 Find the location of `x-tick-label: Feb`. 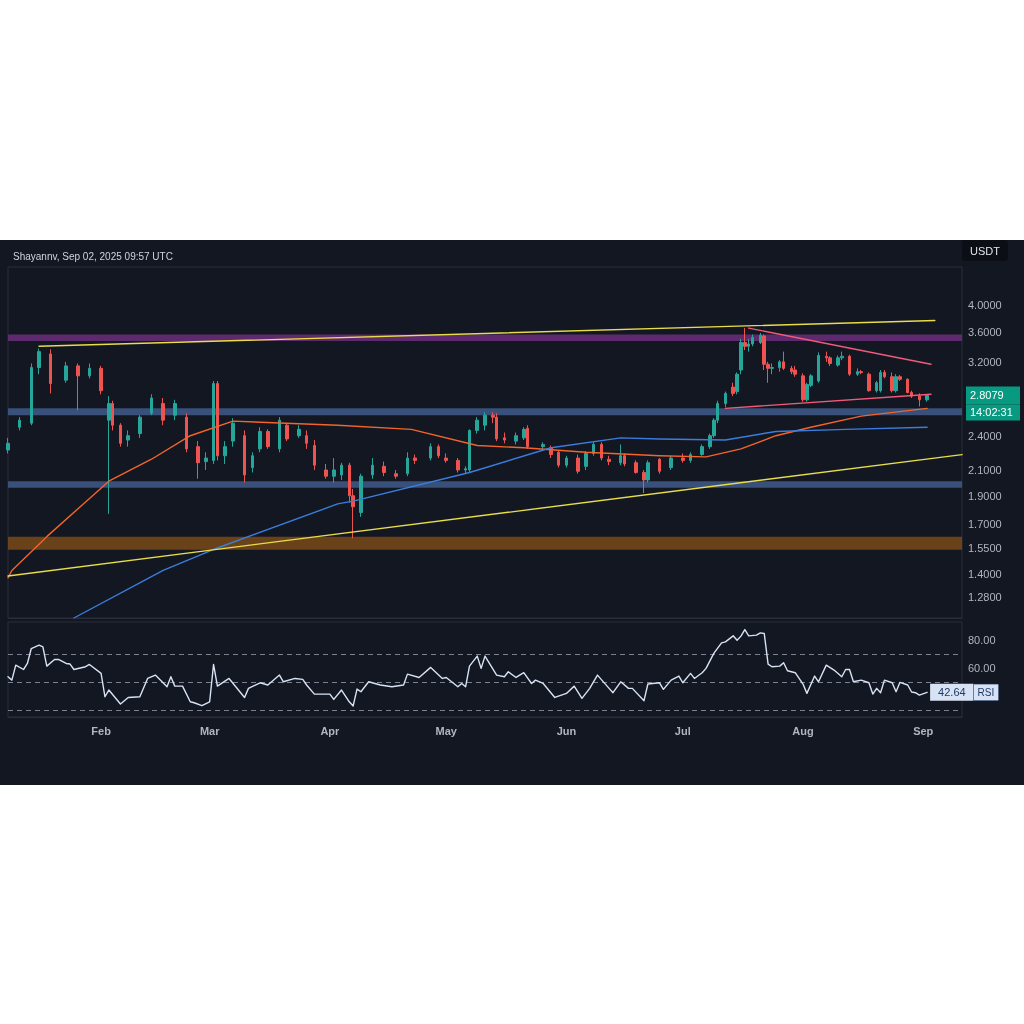

x-tick-label: Feb is located at coordinates (101, 730).